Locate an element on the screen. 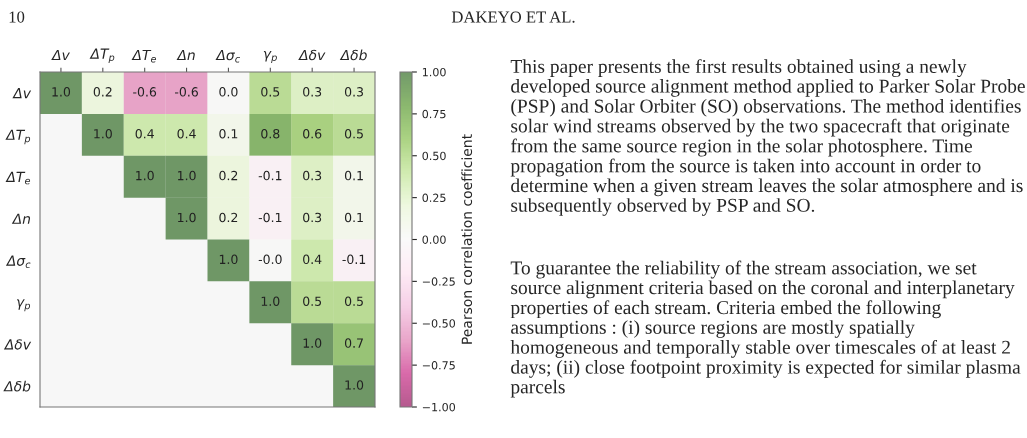 This screenshot has height=438, width=1027. data-label: 0.6 is located at coordinates (312, 133).